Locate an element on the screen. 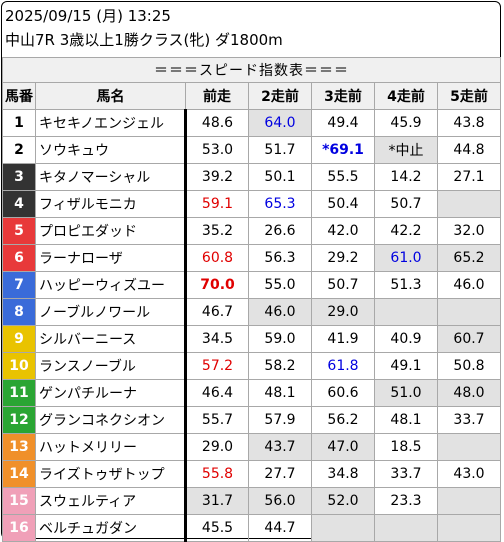 The height and width of the screenshot is (542, 504). table-title-row: ＝＝＝スピード指数表＝＝＝ is located at coordinates (251, 70).